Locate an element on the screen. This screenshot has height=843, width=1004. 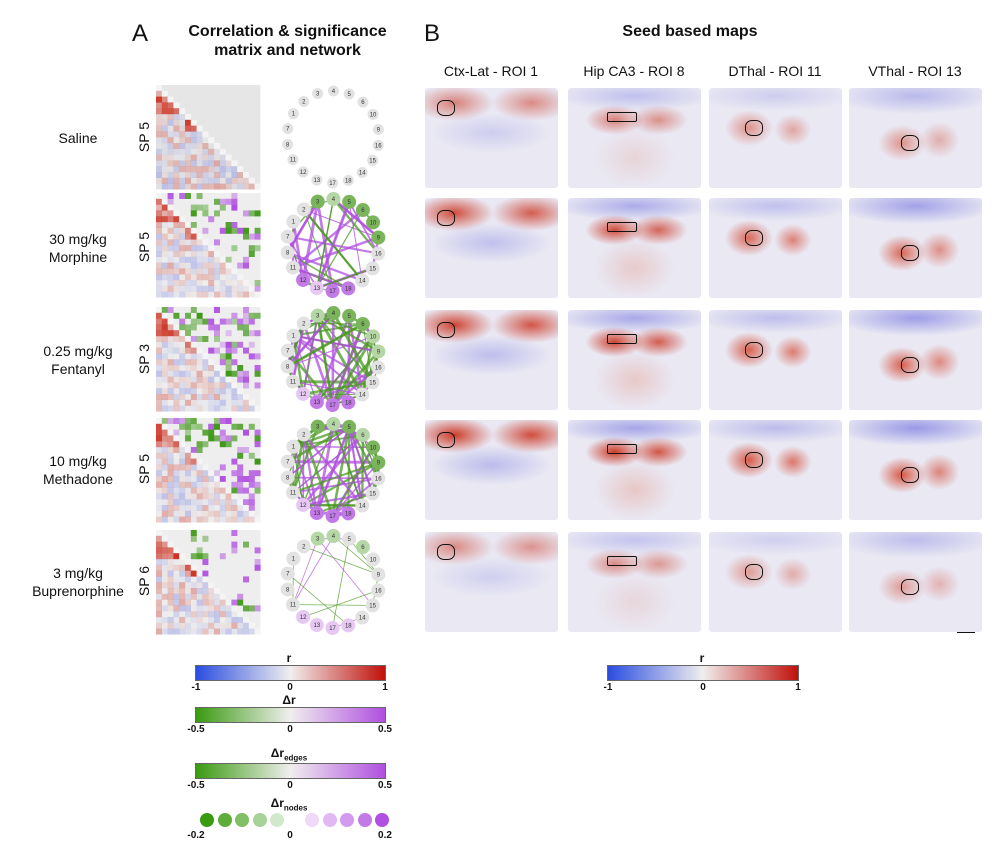
node-label: 14 is located at coordinates (362, 396).